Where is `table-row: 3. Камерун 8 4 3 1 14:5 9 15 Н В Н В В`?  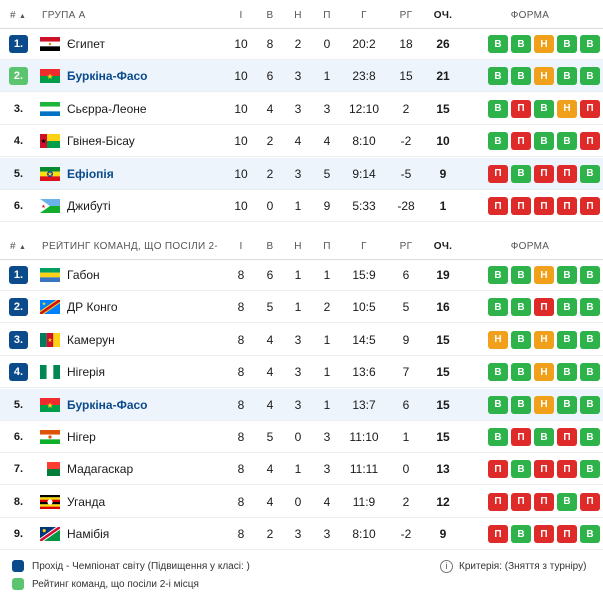 table-row: 3. Камерун 8 4 3 1 14:5 9 15 Н В Н В В is located at coordinates (301, 340).